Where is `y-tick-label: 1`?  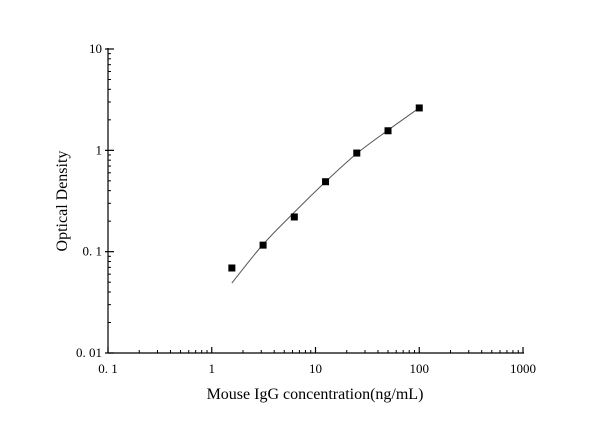 y-tick-label: 1 is located at coordinates (99, 149).